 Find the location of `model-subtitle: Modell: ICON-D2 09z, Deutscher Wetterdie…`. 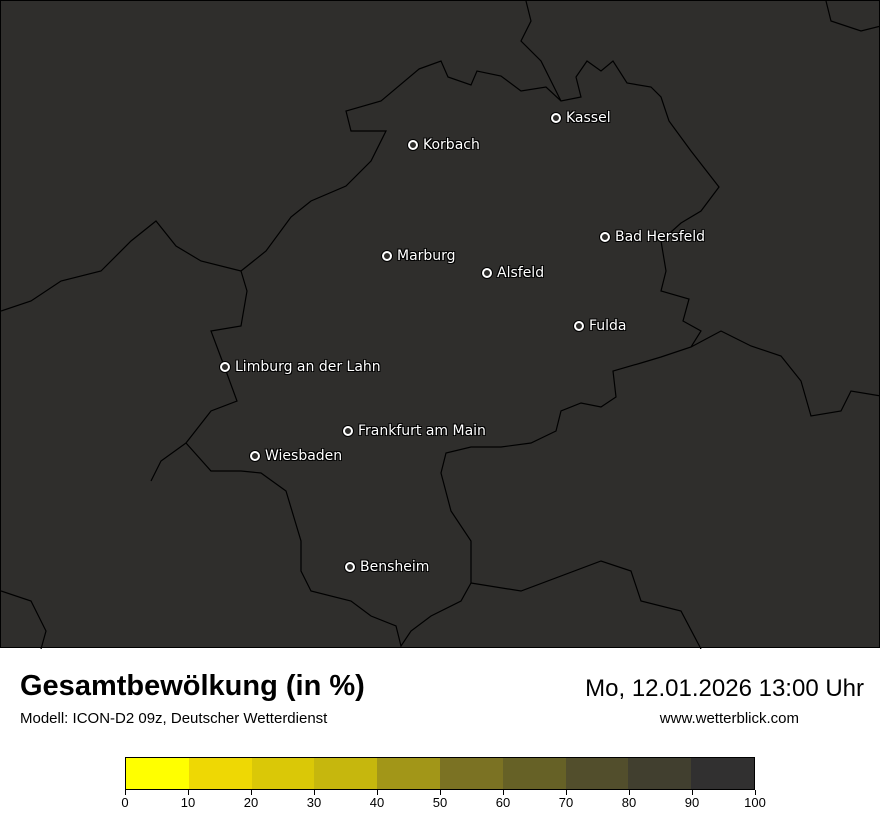

model-subtitle: Modell: ICON-D2 09z, Deutscher Wetterdie… is located at coordinates (174, 718).